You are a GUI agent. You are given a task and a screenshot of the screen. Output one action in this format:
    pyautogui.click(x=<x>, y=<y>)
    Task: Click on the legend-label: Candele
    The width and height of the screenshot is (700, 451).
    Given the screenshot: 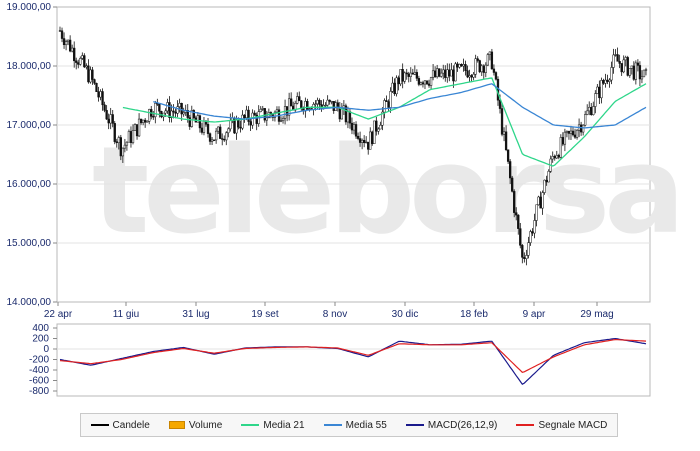 What is the action you would take?
    pyautogui.click(x=131, y=425)
    